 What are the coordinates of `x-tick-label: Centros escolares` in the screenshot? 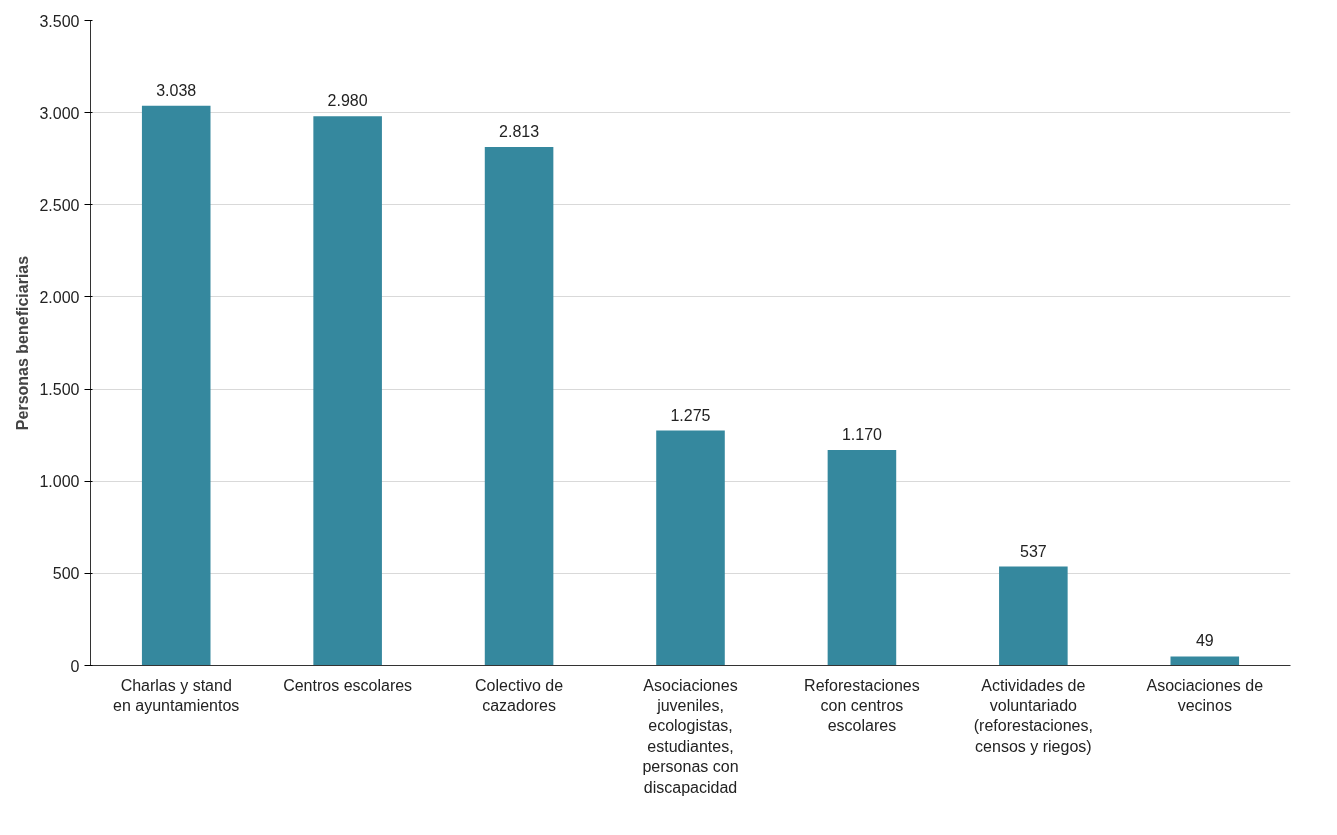 It's located at (348, 685).